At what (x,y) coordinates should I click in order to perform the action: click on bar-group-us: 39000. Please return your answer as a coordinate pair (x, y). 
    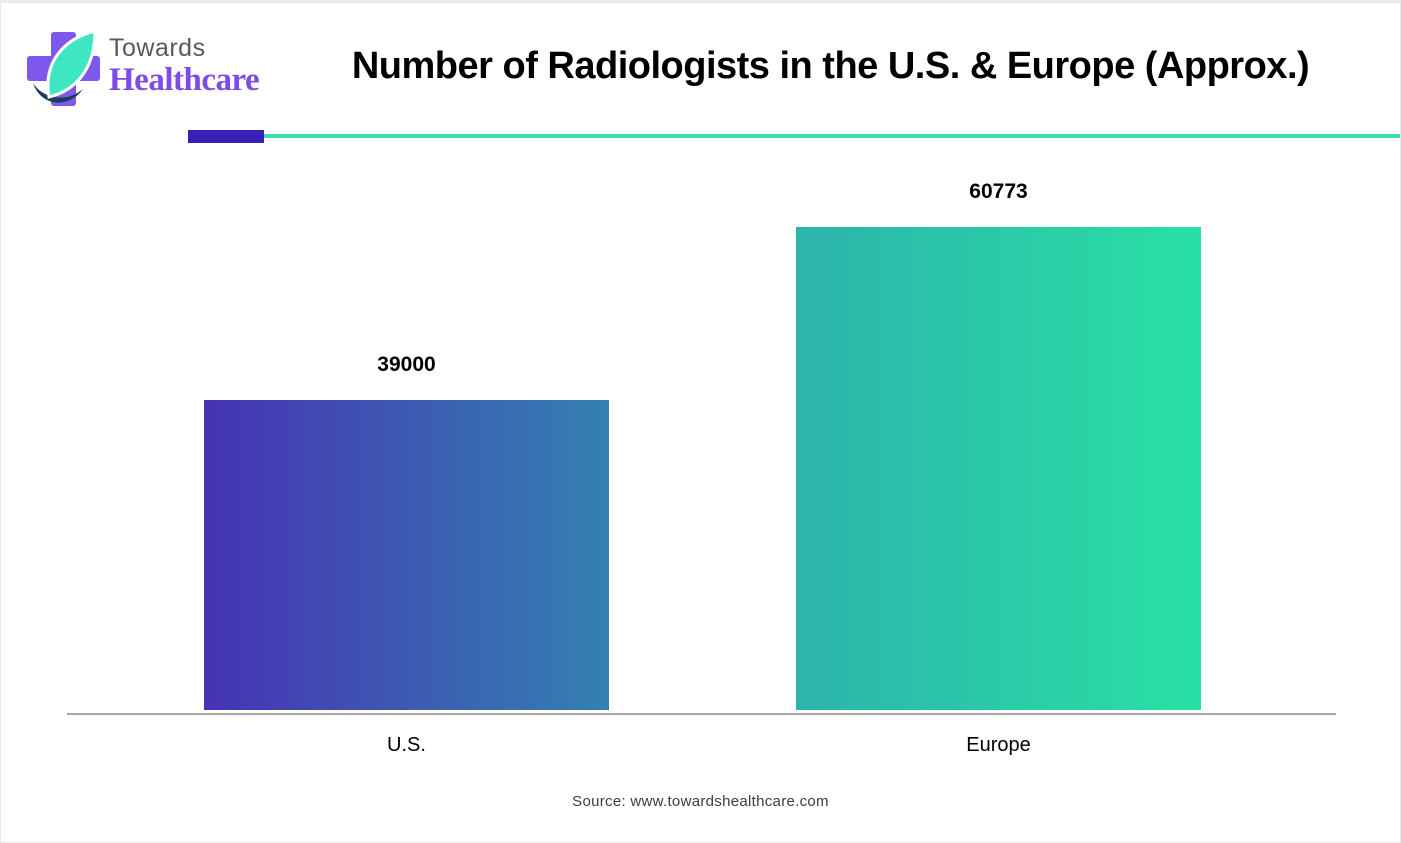
    Looking at the image, I should click on (406, 531).